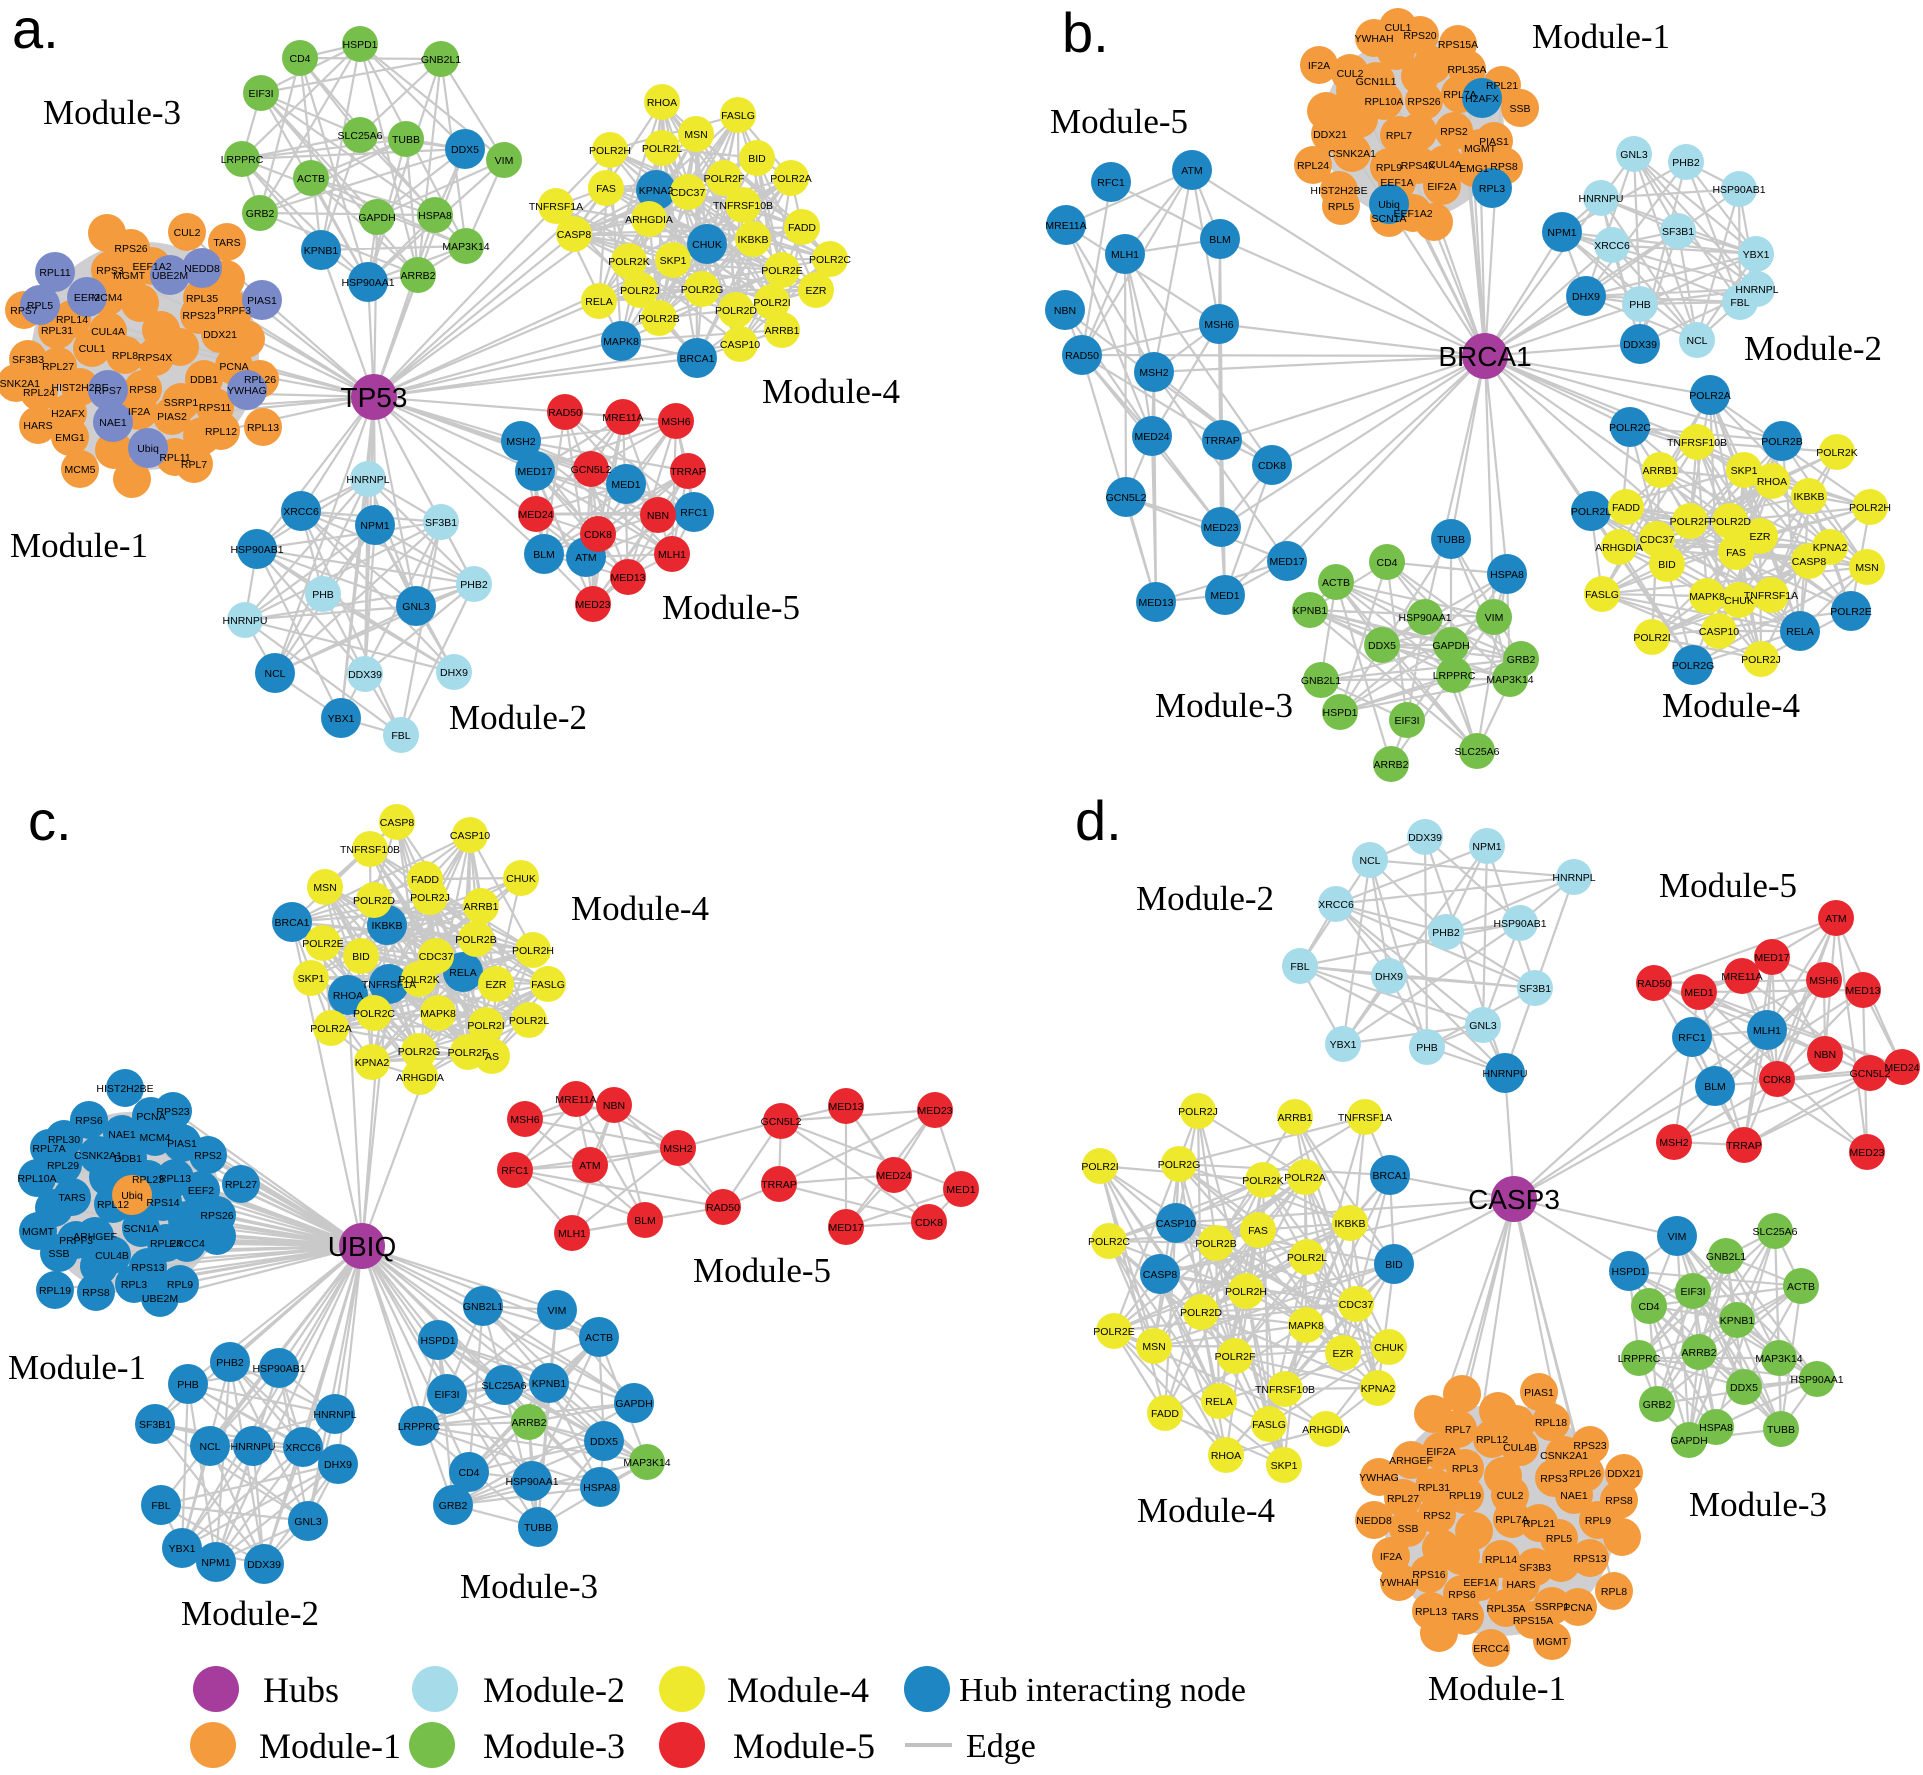 The width and height of the screenshot is (1923, 1775). What do you see at coordinates (1394, 1265) in the screenshot?
I see `svg-text: BID` at bounding box center [1394, 1265].